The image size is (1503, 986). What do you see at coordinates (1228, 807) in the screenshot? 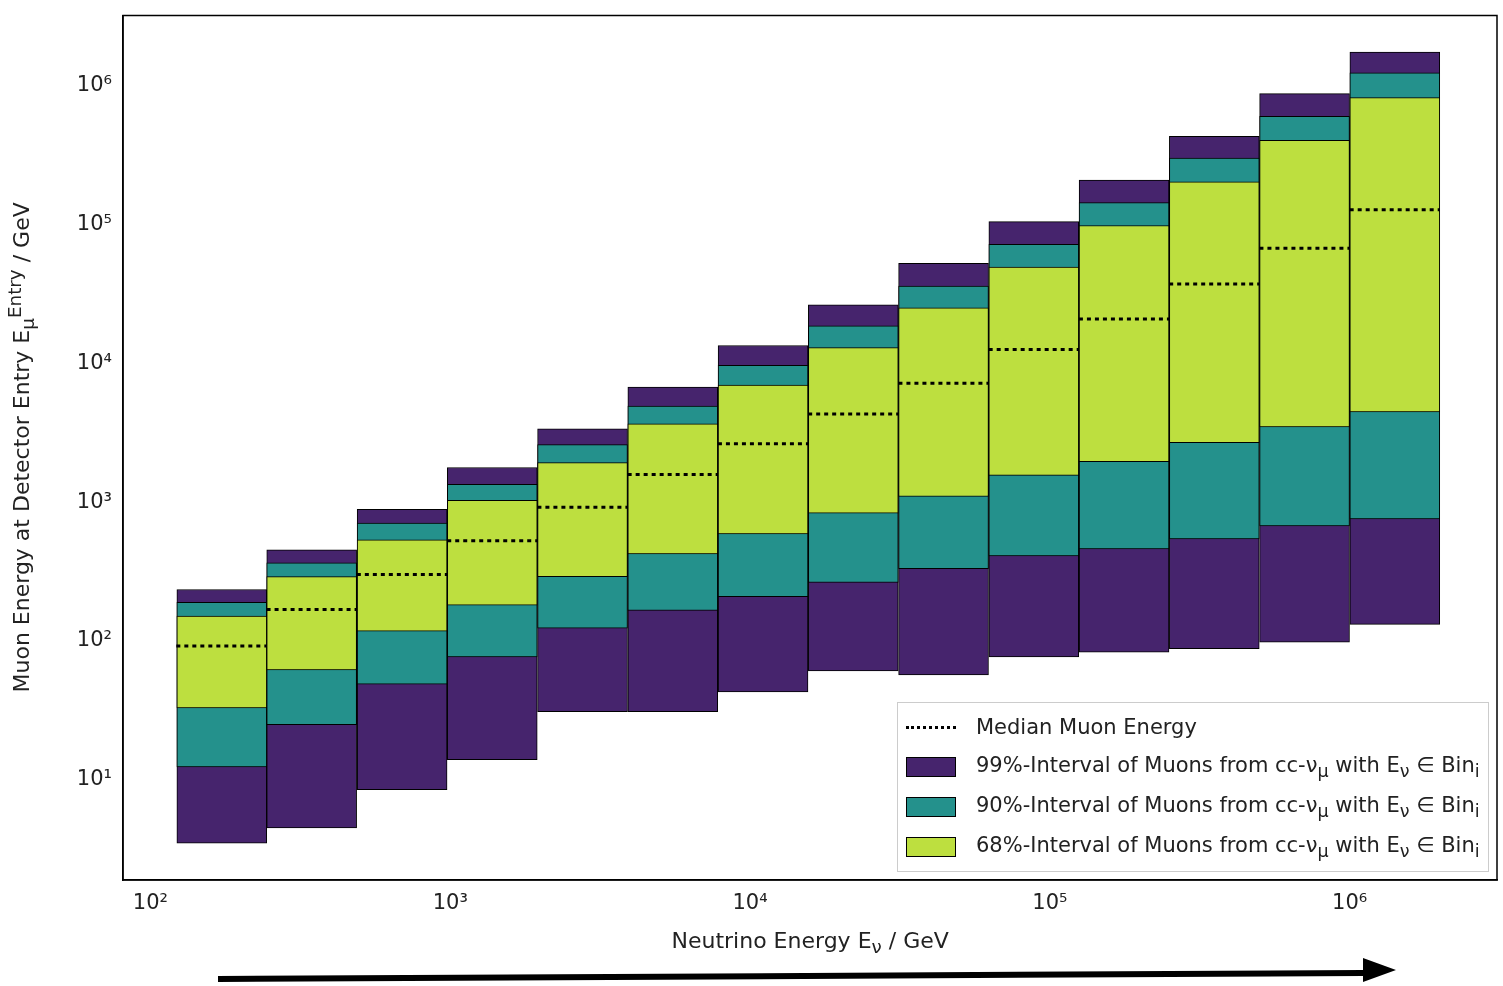
I see `legend-label: 90%-Interval of Muons from cc-ν$_{μ}$ with E$_{ν}$ ∈ Bin$_{i}$` at bounding box center [1228, 807].